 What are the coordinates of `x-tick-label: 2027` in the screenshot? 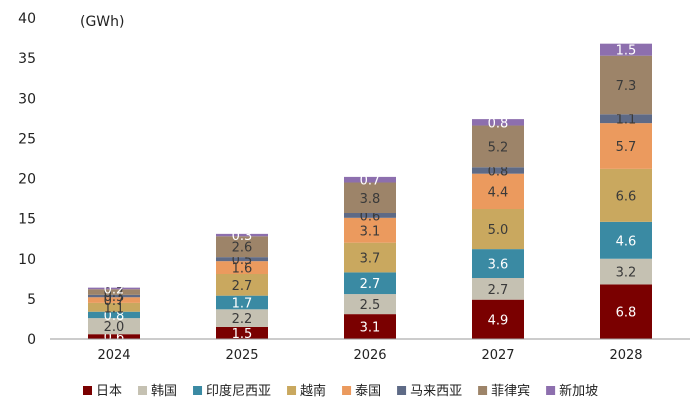 It's located at (497, 355).